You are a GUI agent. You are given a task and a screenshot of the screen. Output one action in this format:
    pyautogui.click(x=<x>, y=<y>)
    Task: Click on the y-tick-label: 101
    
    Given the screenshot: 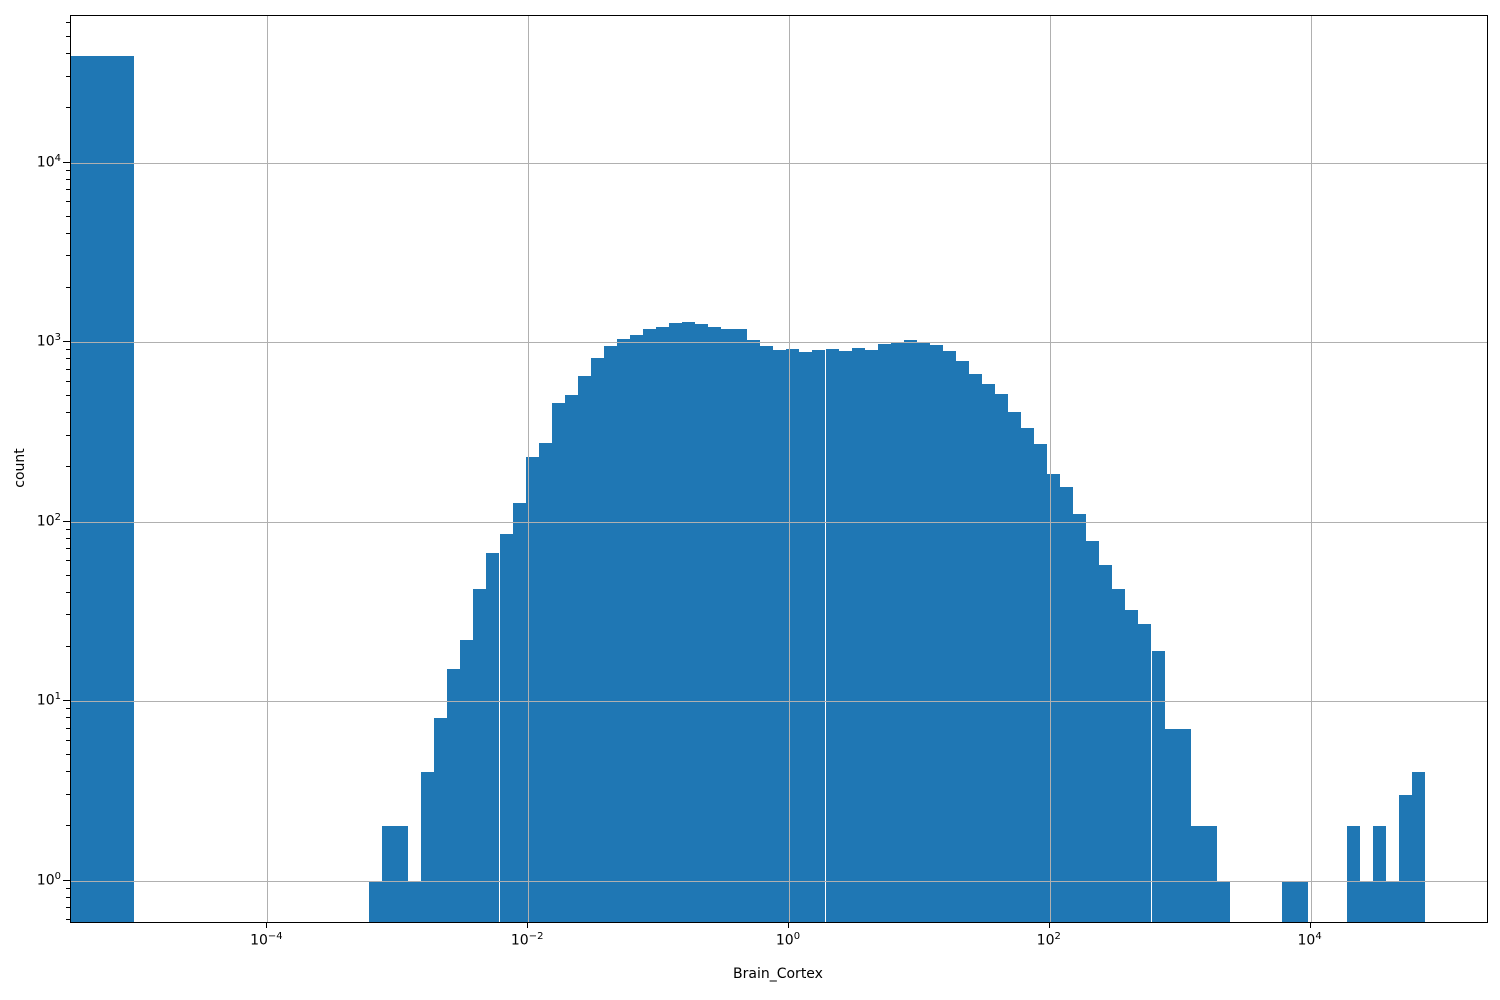 What is the action you would take?
    pyautogui.click(x=48, y=700)
    